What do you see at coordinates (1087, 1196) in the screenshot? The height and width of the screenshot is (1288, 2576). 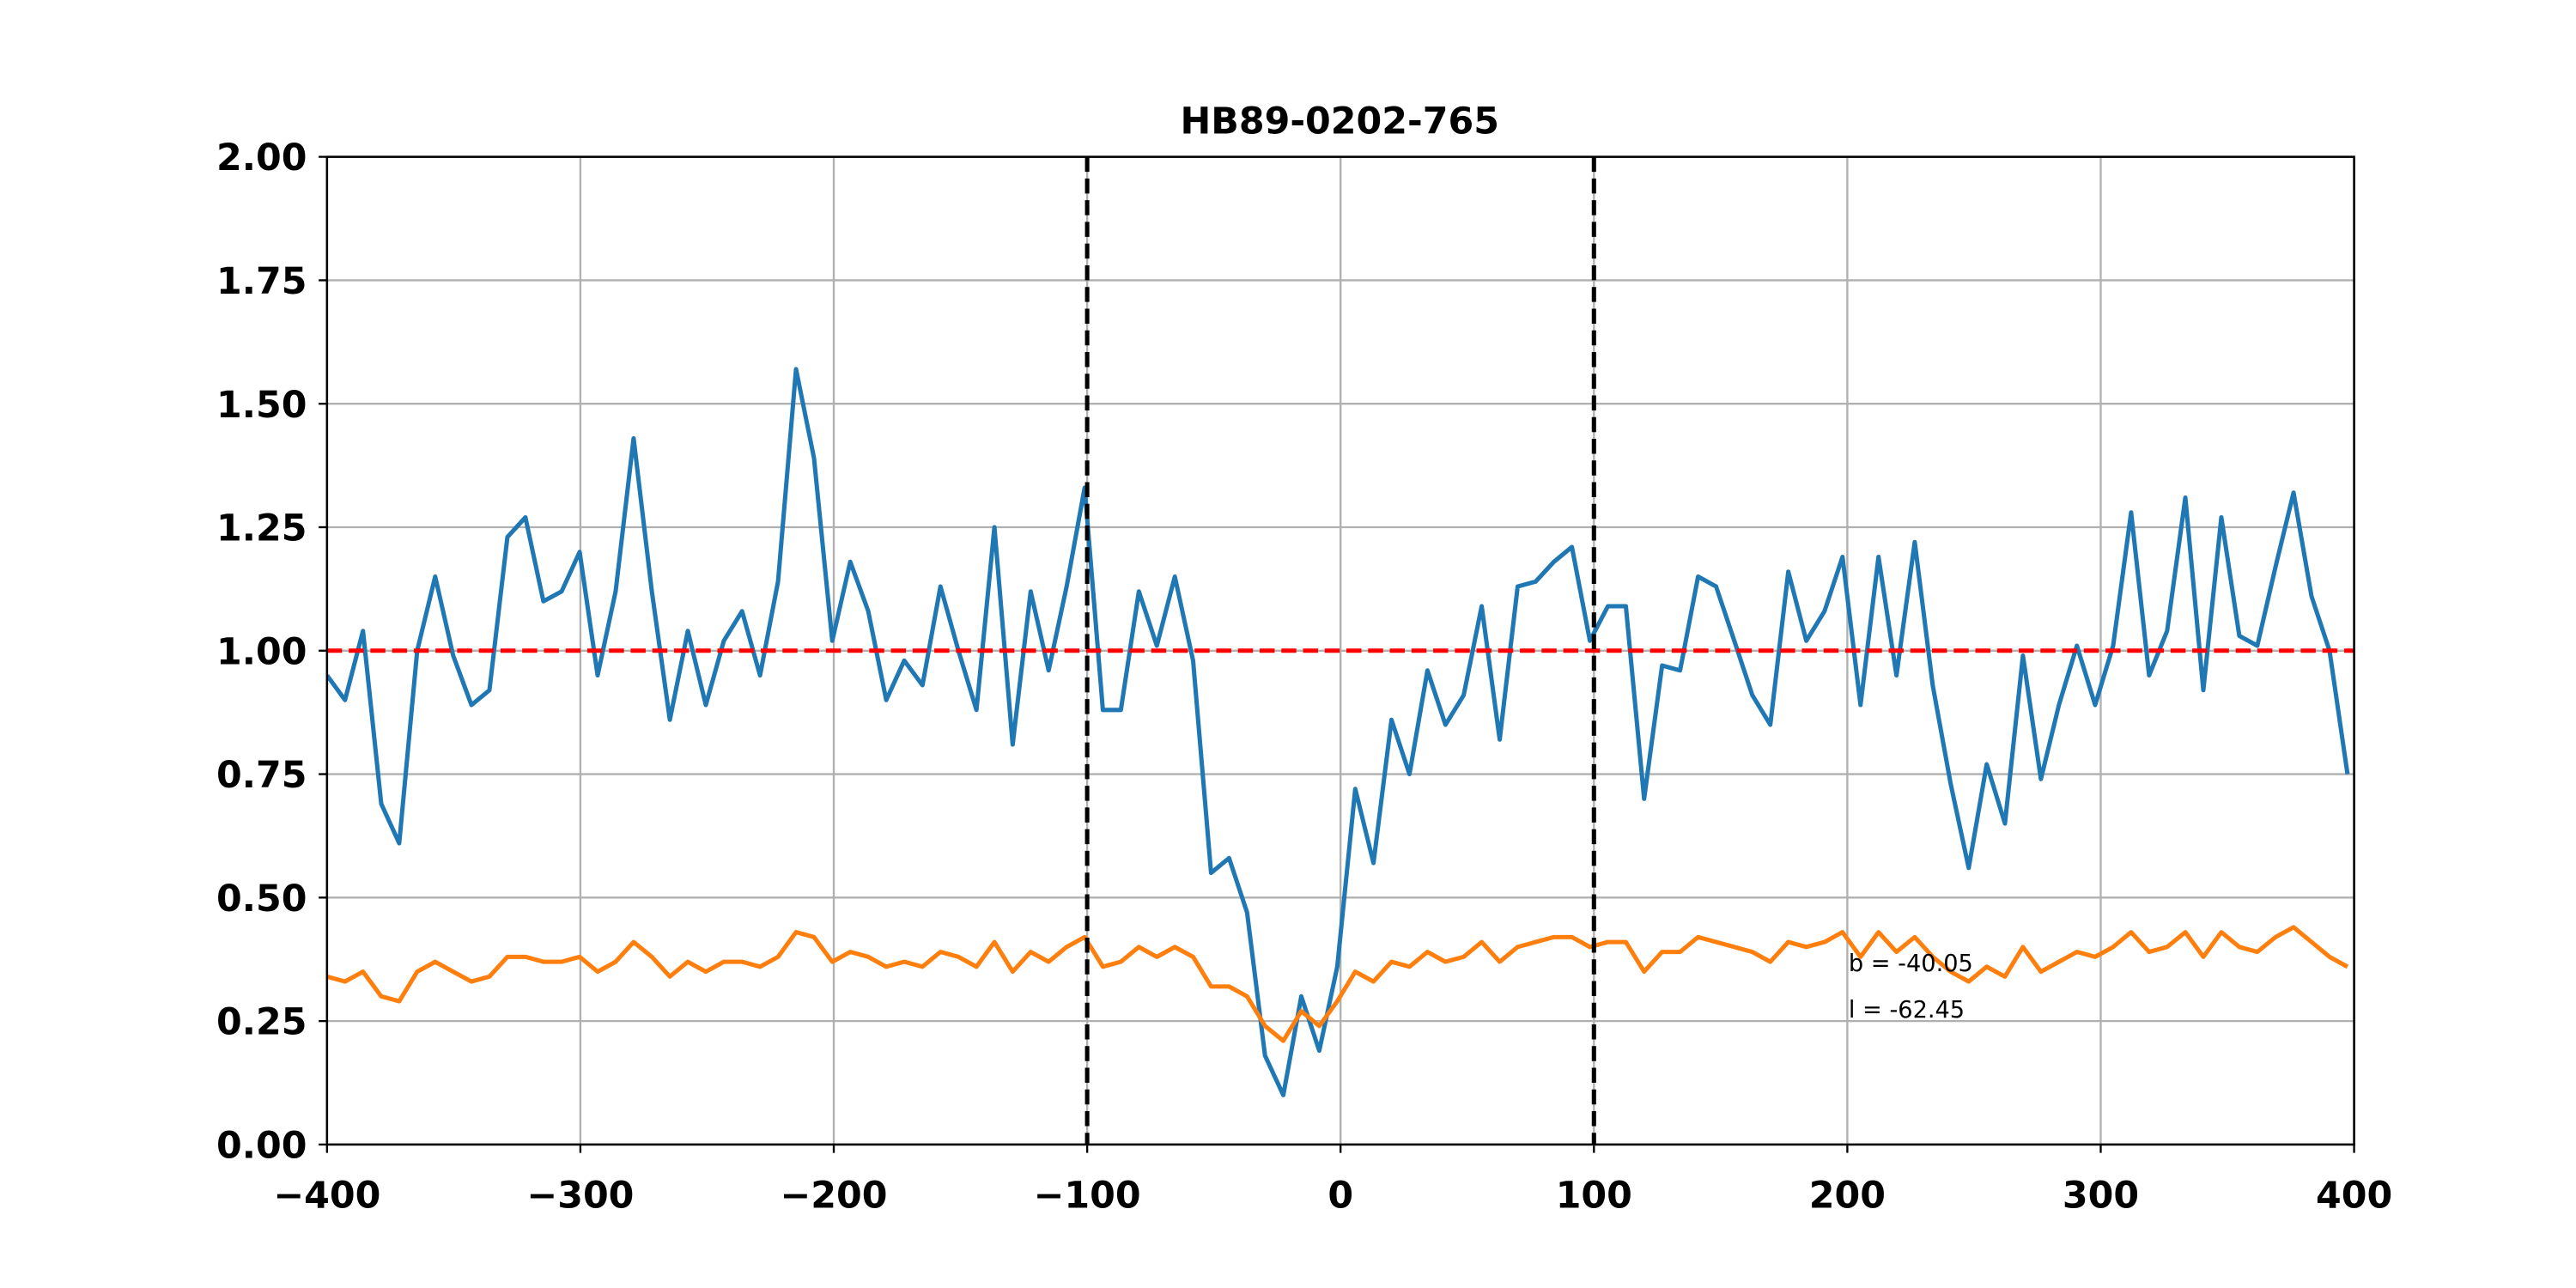 I see `x-tick-label: −100` at bounding box center [1087, 1196].